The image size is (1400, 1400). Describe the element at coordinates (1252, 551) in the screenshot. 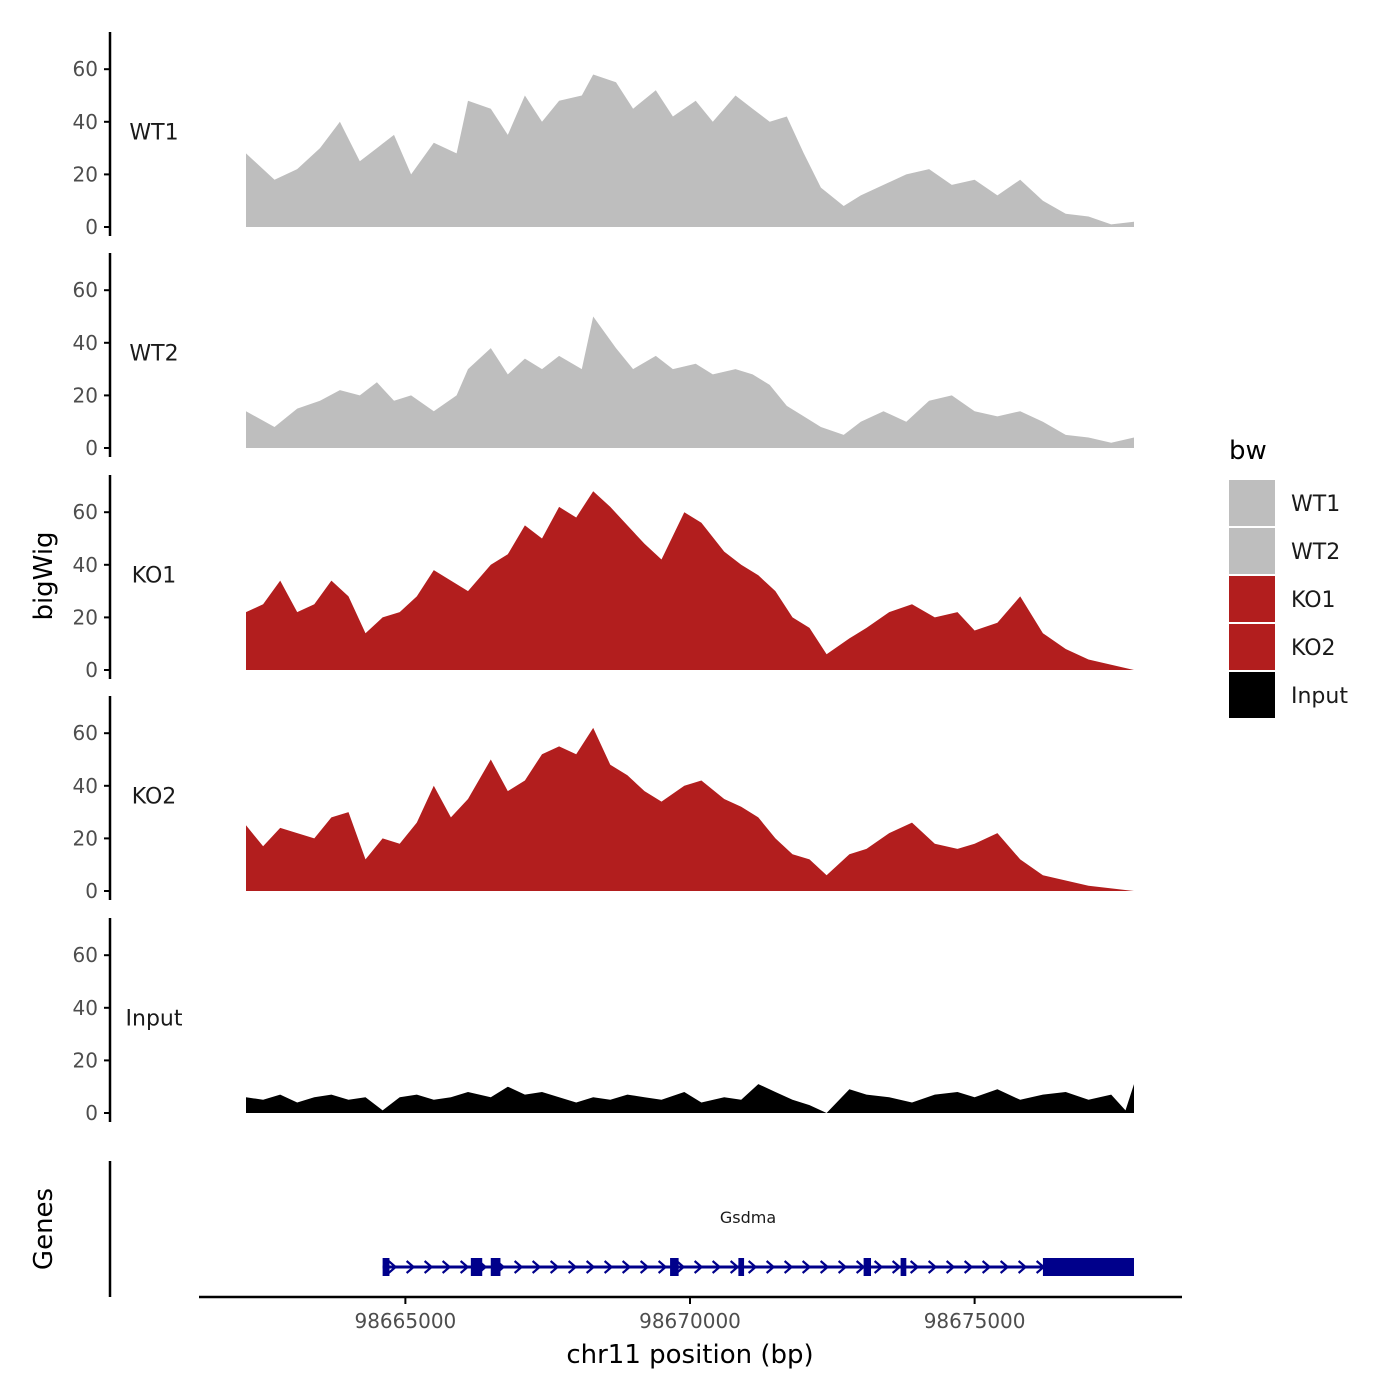

I see `legend-key-wt2` at that location.